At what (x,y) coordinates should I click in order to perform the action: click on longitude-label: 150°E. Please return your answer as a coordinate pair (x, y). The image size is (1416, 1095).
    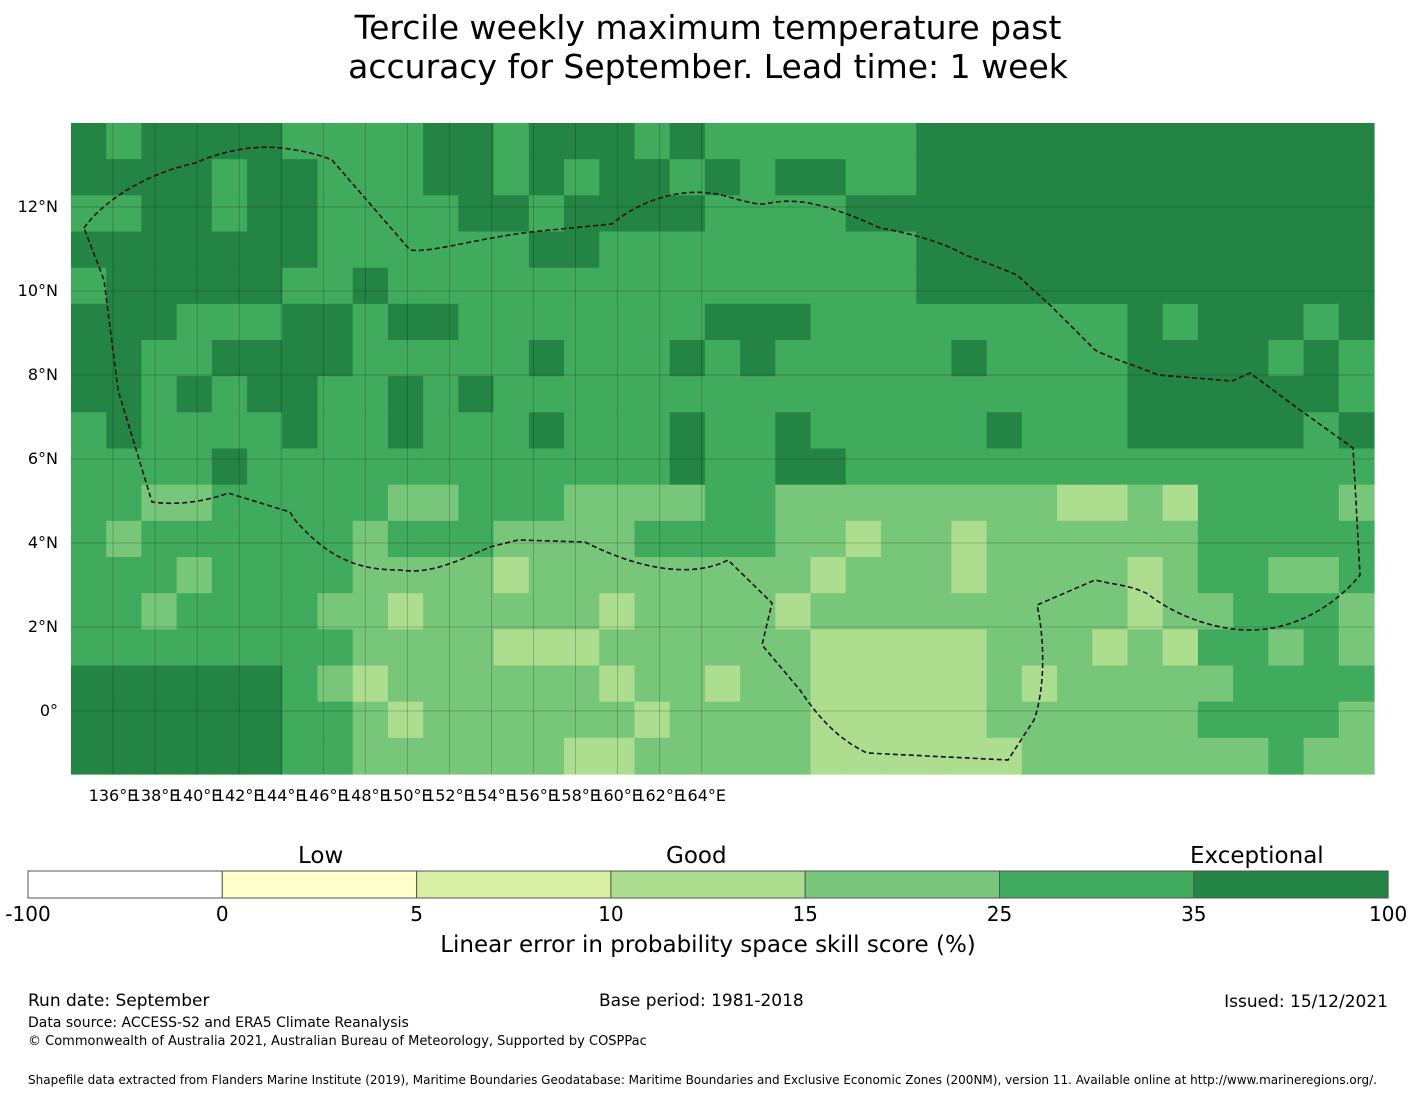
    Looking at the image, I should click on (407, 795).